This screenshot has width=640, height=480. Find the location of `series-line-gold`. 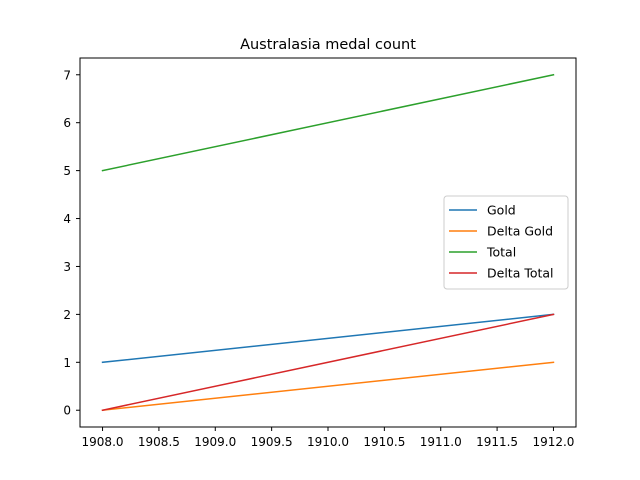

series-line-gold is located at coordinates (328, 338).